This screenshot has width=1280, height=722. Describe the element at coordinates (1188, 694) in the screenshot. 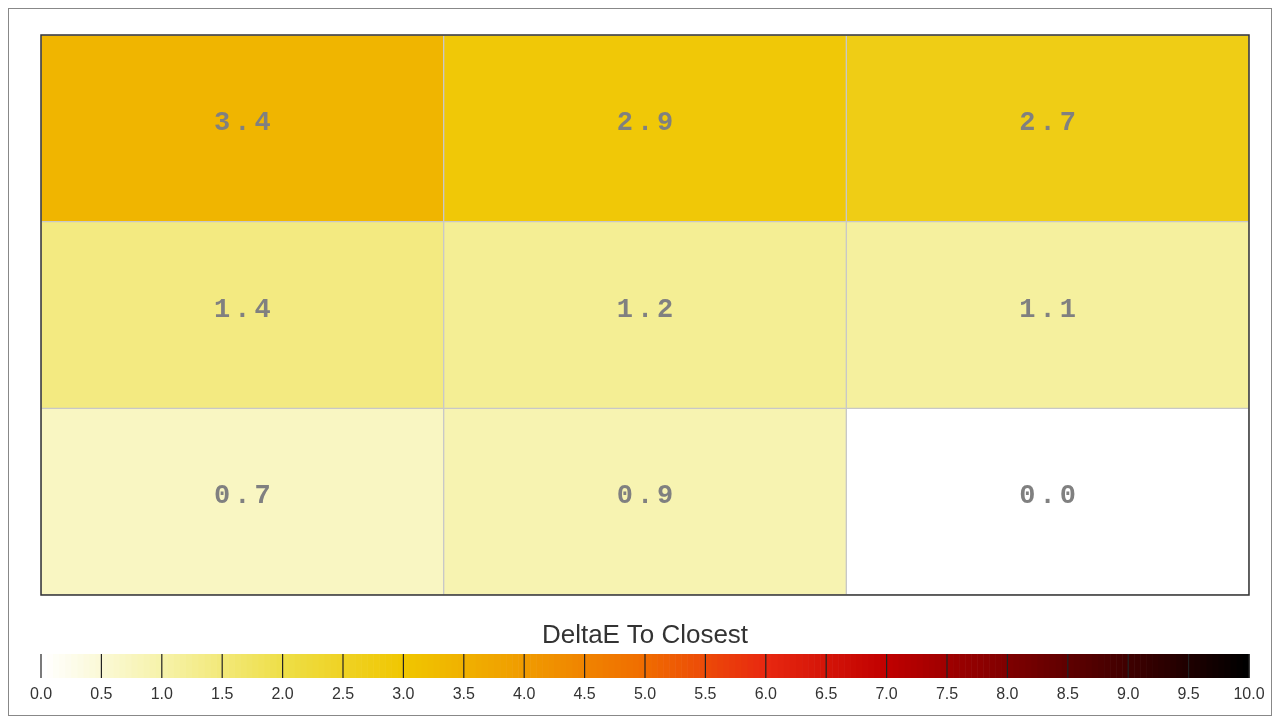

I see `color-bar-label: 9.5` at that location.